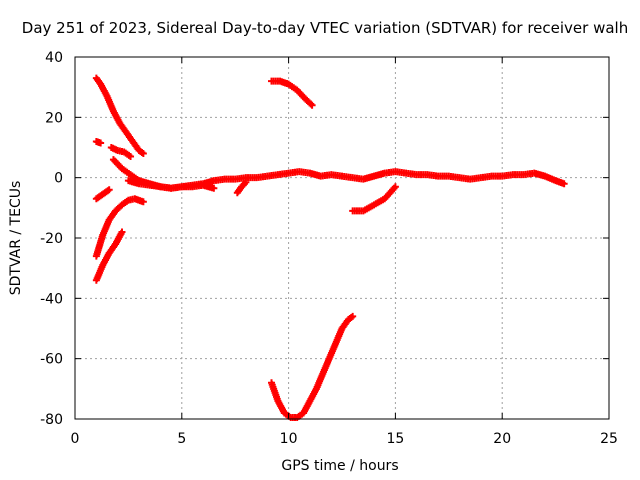 The height and width of the screenshot is (480, 640). What do you see at coordinates (339, 466) in the screenshot?
I see `x-axis-label: GPS time / hours` at bounding box center [339, 466].